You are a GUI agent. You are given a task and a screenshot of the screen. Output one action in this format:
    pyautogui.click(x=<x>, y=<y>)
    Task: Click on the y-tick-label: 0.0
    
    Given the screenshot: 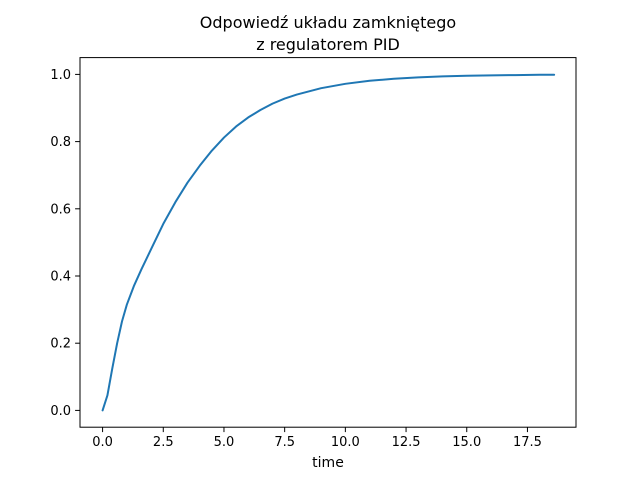 What is the action you would take?
    pyautogui.click(x=60, y=411)
    